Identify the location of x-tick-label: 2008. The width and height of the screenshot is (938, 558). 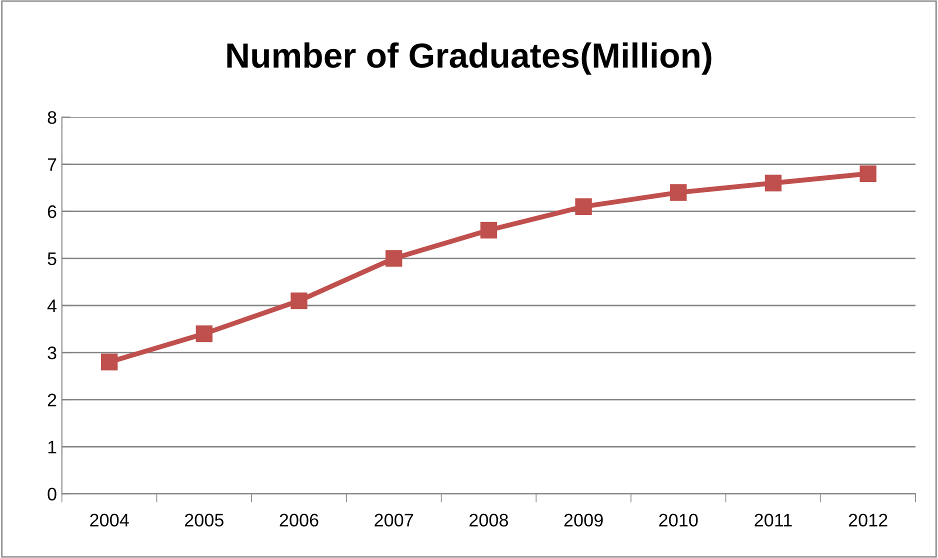
(489, 520).